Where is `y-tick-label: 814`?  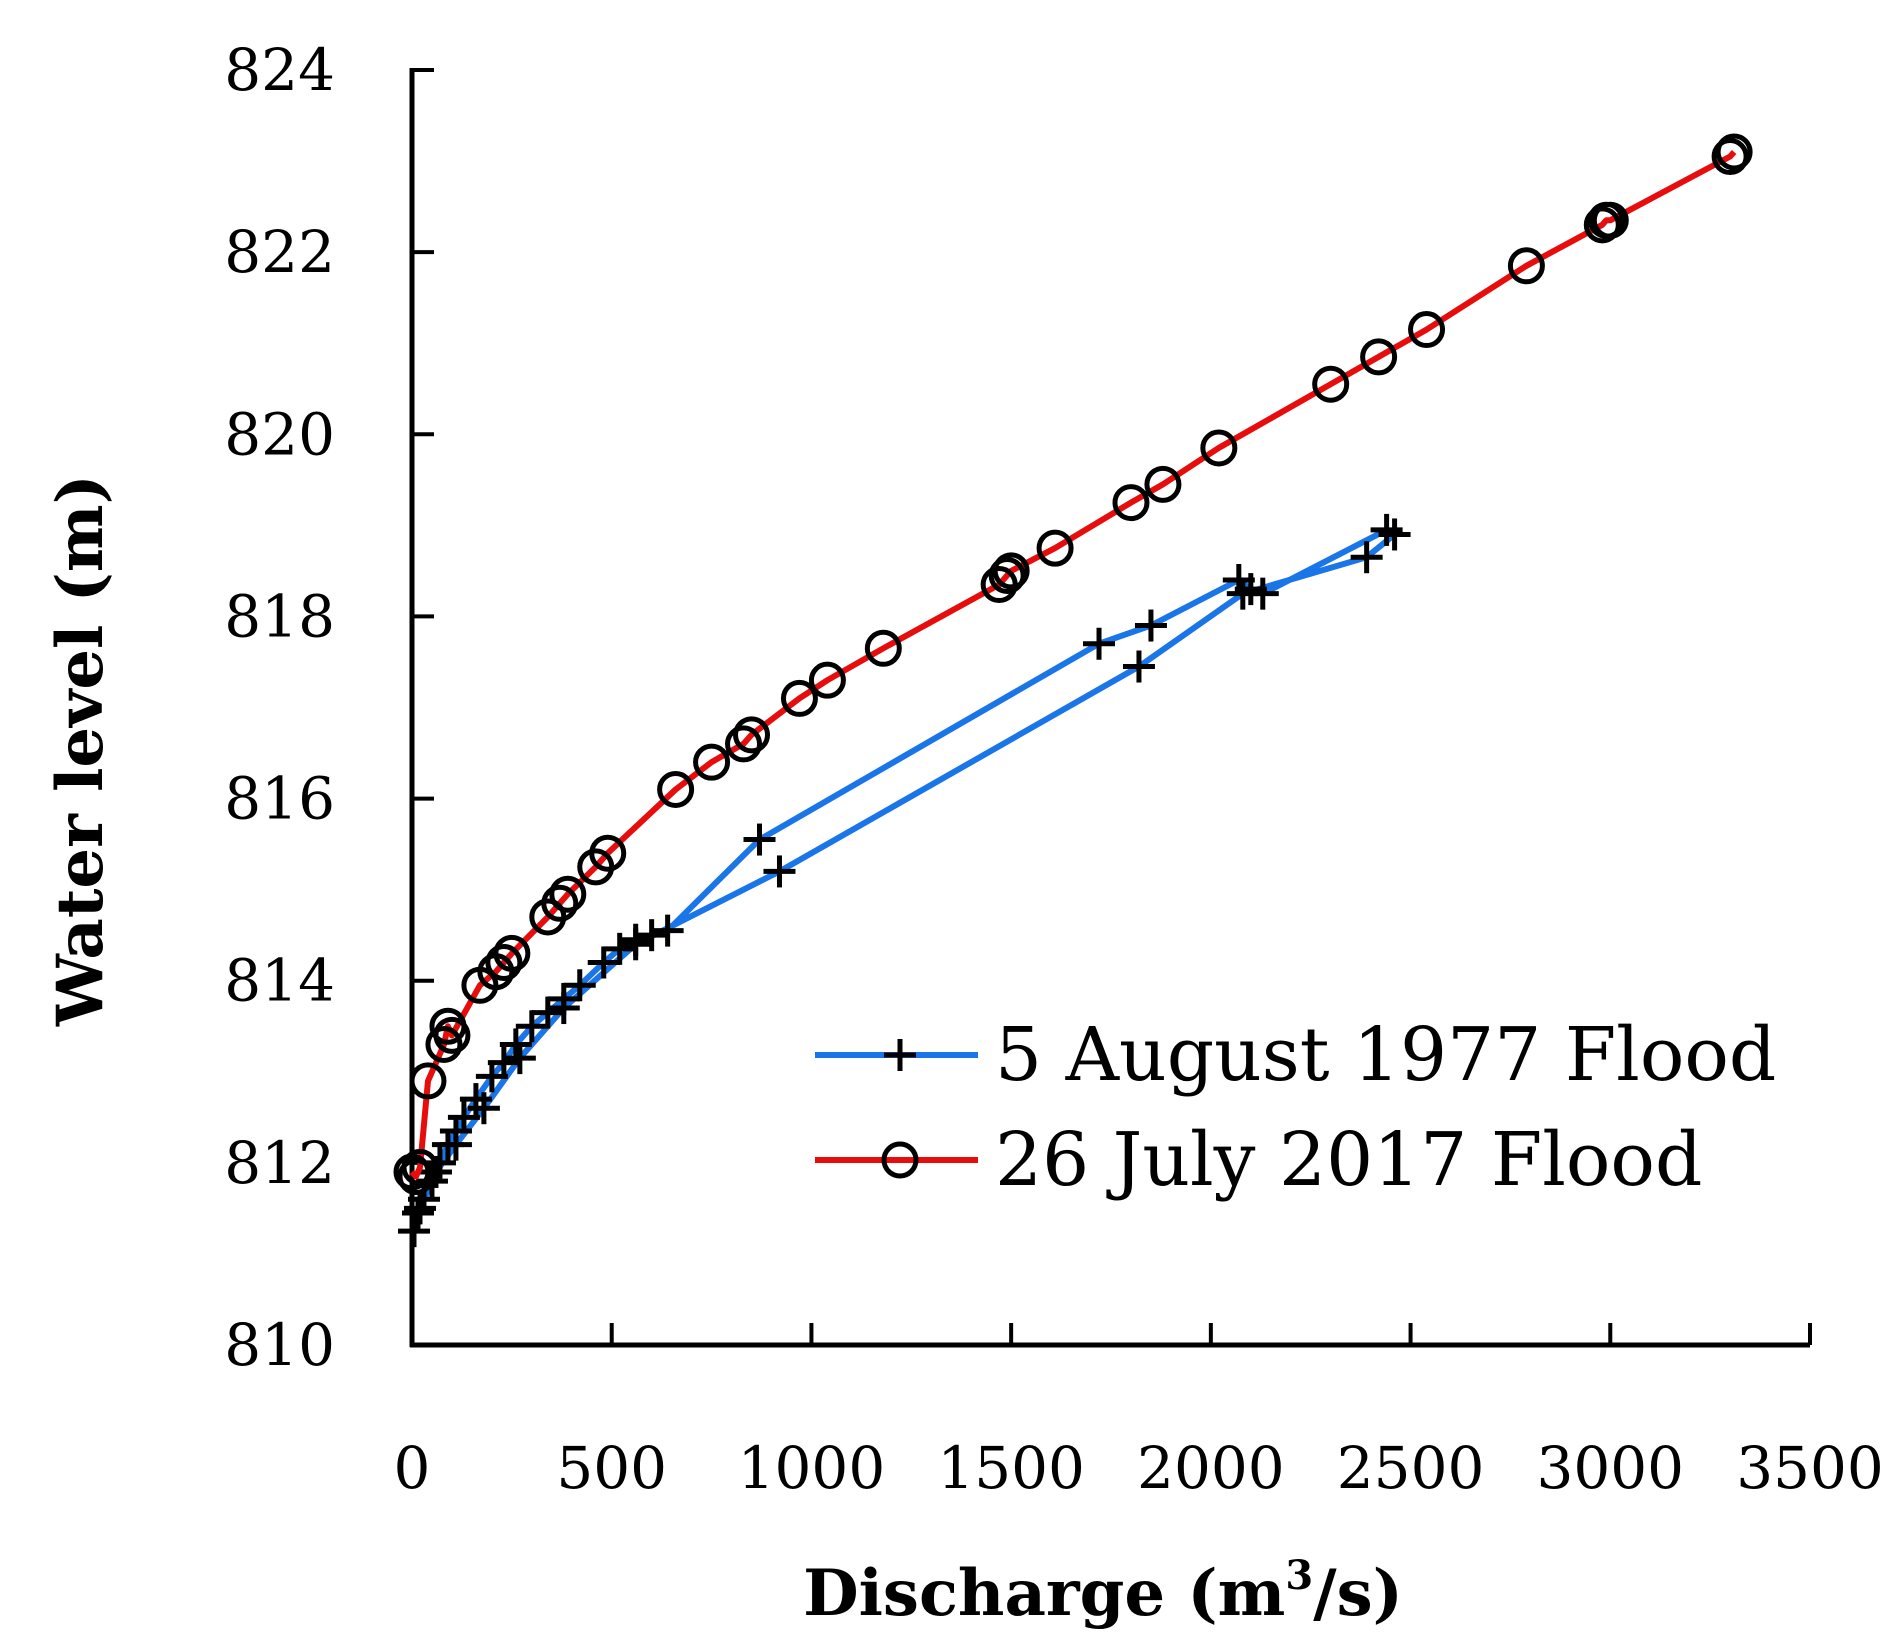 y-tick-label: 814 is located at coordinates (279, 981).